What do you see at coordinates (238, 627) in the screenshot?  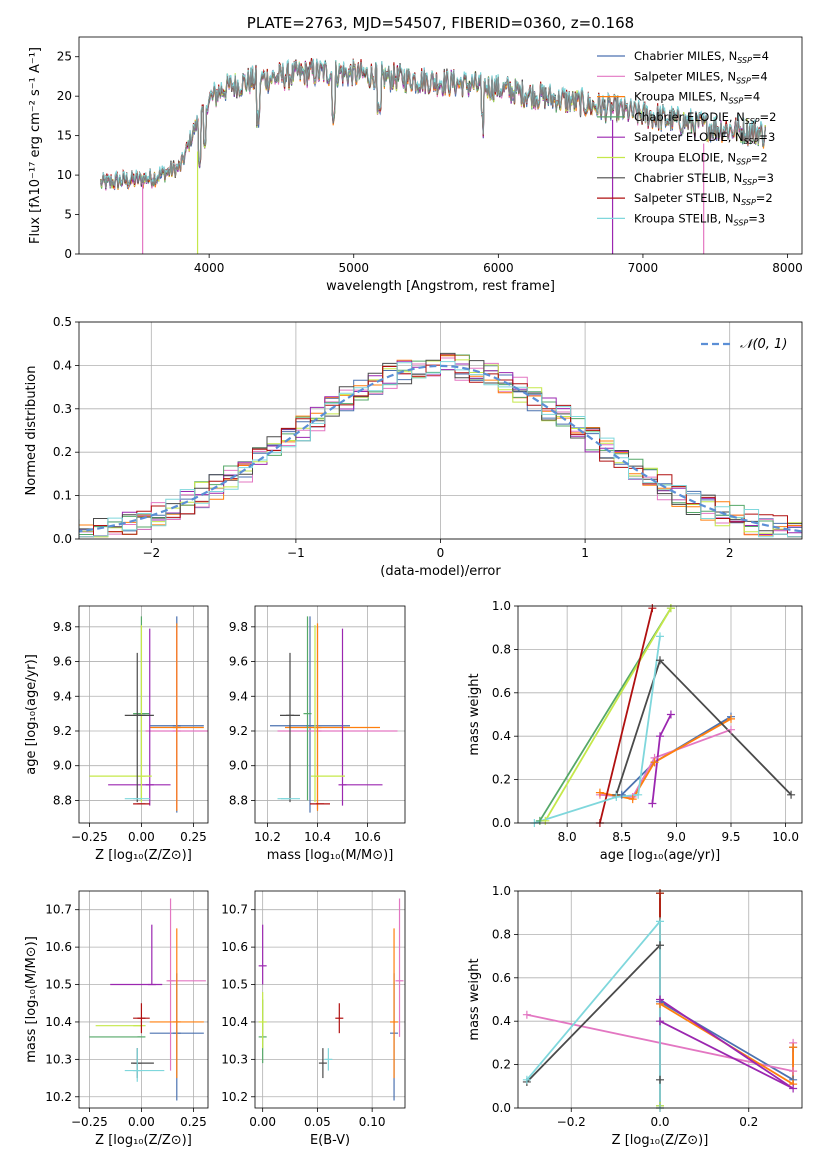 I see `tick-label-y: 9.8` at bounding box center [238, 627].